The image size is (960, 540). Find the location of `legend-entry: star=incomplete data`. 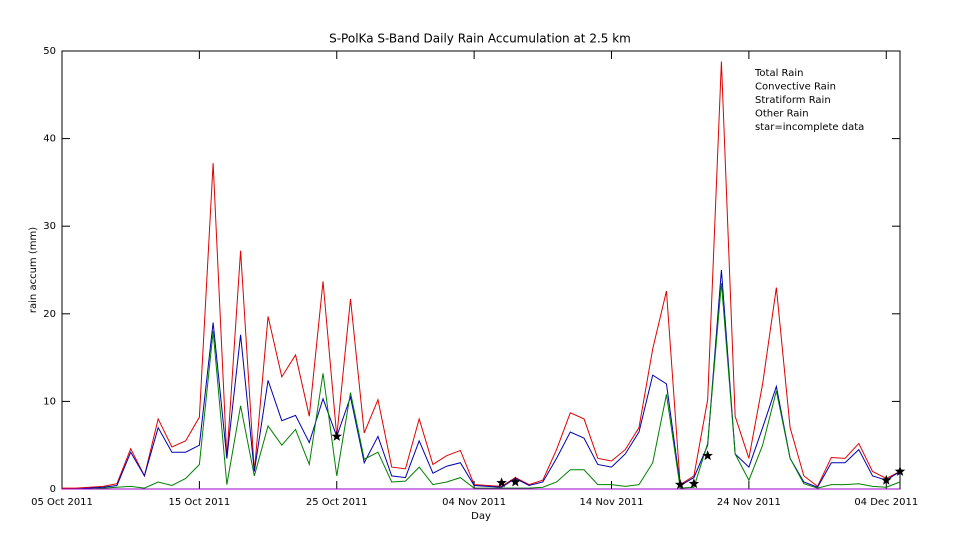

legend-entry: star=incomplete data is located at coordinates (809, 127).